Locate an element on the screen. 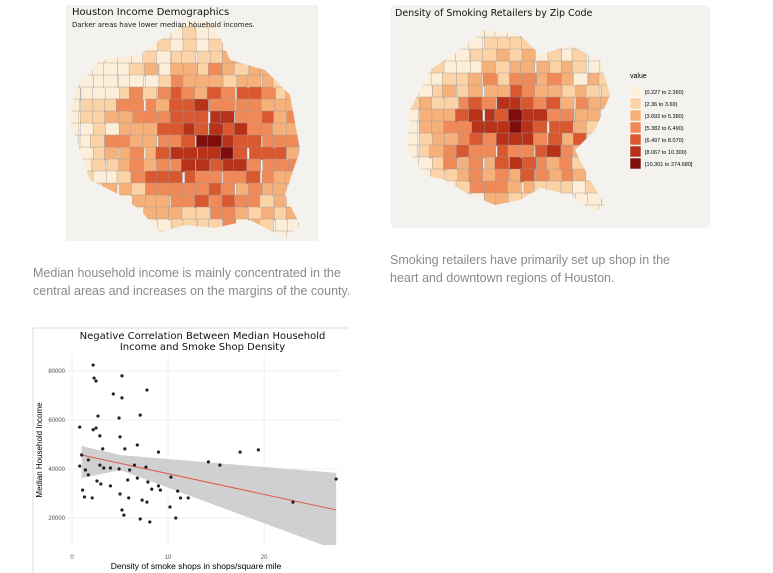 The width and height of the screenshot is (773, 573). map-title: Houston Income Demographics is located at coordinates (151, 12).